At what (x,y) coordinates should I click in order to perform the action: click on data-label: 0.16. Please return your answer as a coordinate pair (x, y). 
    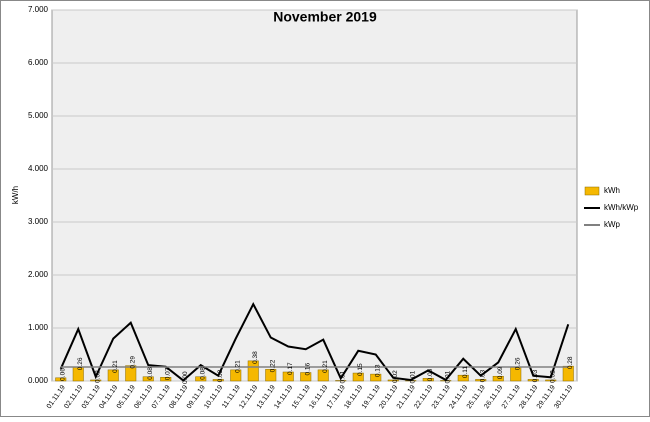
    Looking at the image, I should click on (307, 368).